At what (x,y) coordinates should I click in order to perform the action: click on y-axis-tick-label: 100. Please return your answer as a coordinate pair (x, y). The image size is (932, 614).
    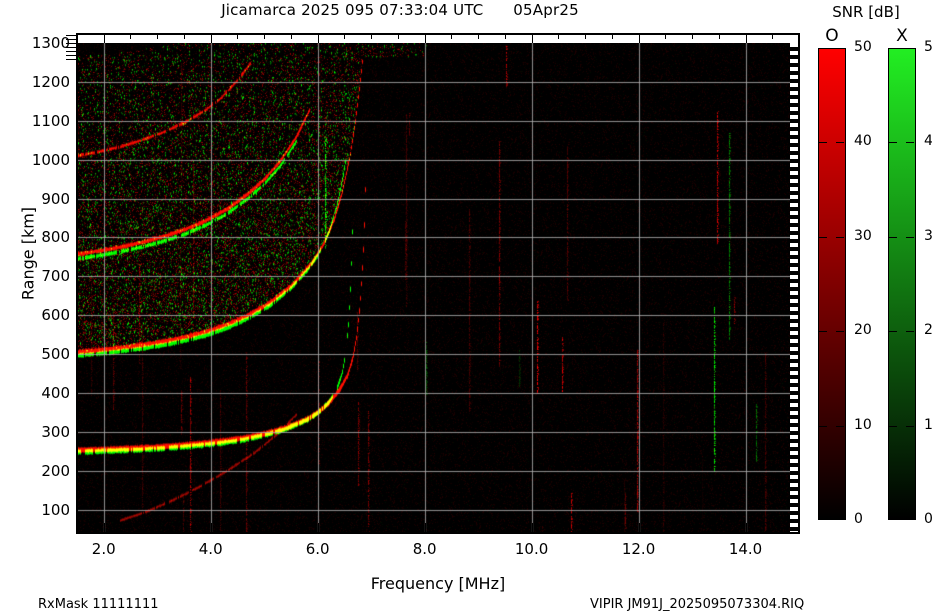
    Looking at the image, I should click on (55, 509).